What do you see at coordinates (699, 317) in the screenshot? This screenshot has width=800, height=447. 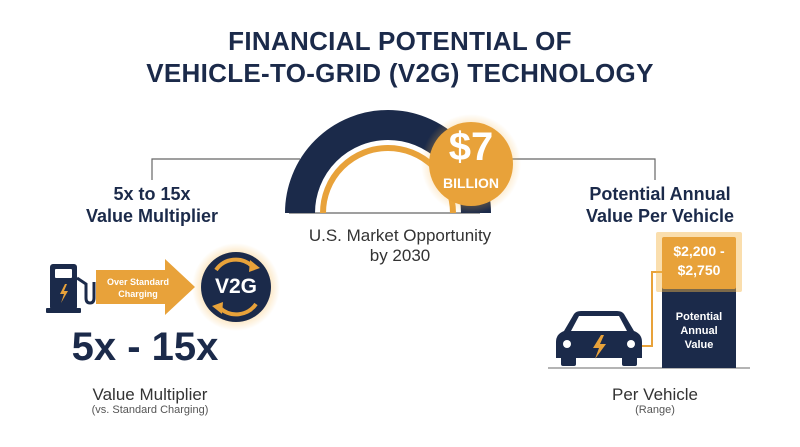 I see `bar-label-line-1: Potential` at bounding box center [699, 317].